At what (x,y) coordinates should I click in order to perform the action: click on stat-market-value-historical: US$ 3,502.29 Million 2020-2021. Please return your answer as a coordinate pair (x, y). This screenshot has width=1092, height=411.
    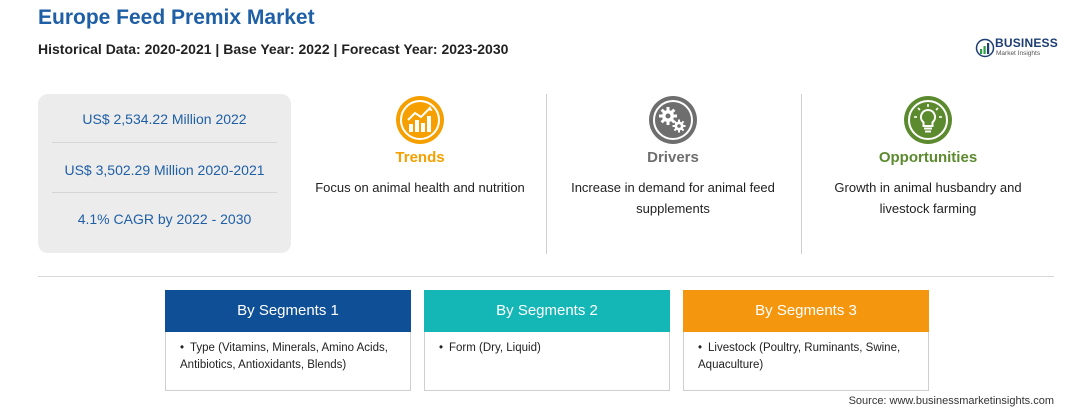
    Looking at the image, I should click on (164, 170).